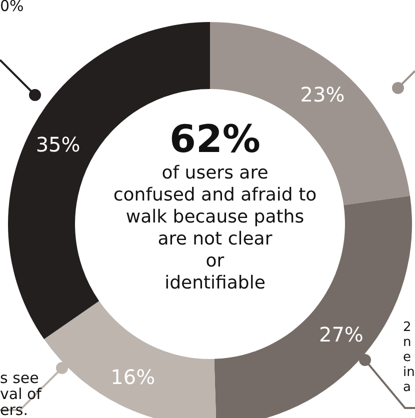 The width and height of the screenshot is (415, 418). I want to click on text: 2 n e in a, so click(409, 357).